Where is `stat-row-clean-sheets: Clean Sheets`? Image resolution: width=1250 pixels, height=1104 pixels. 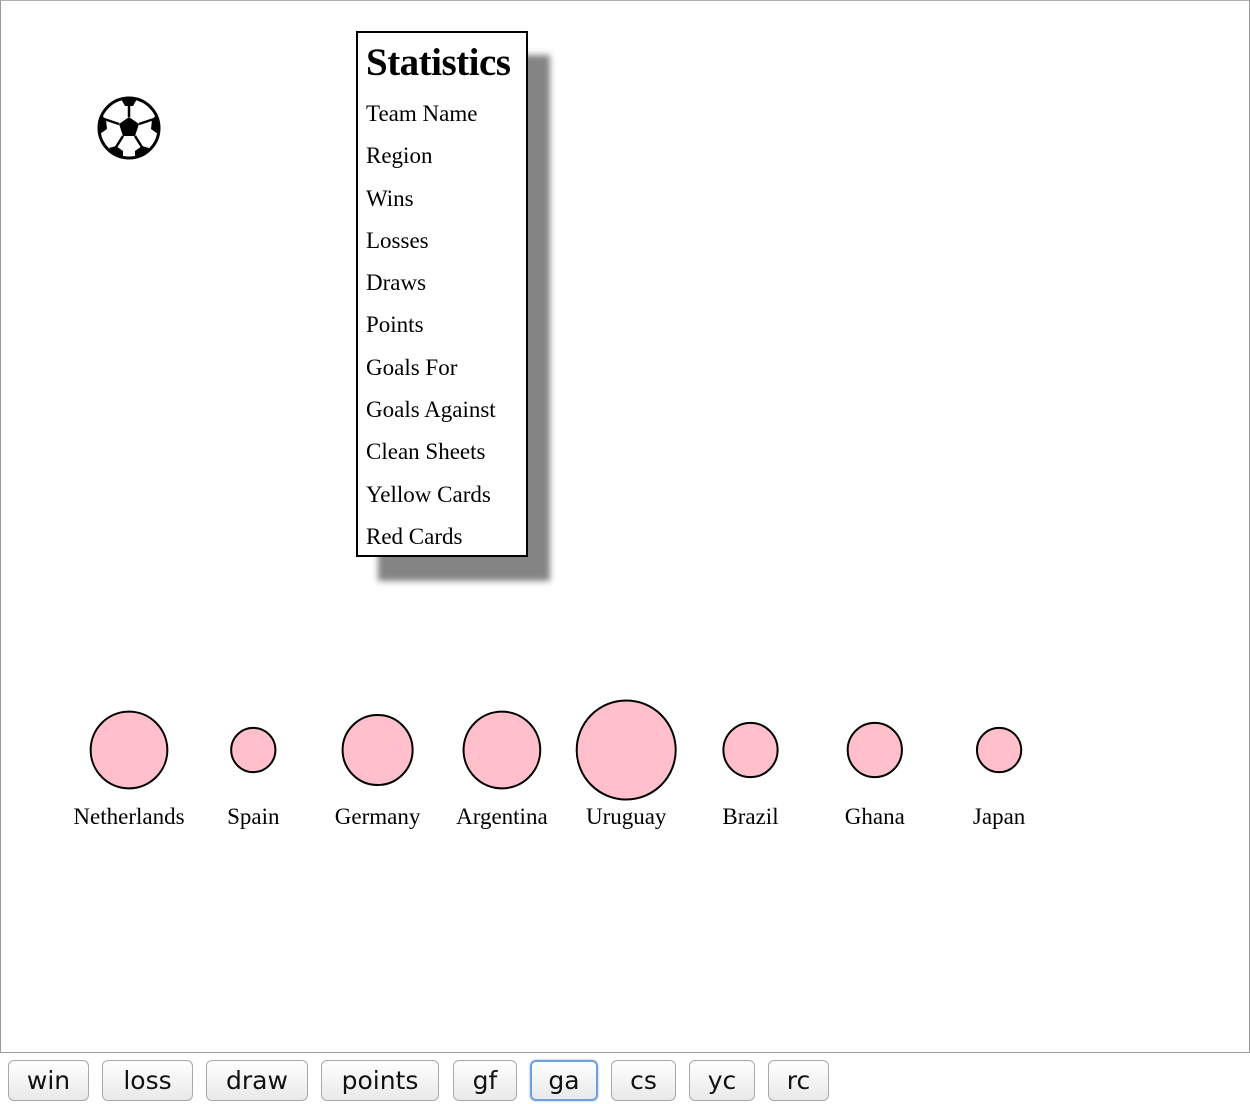
stat-row-clean-sheets: Clean Sheets is located at coordinates (426, 452).